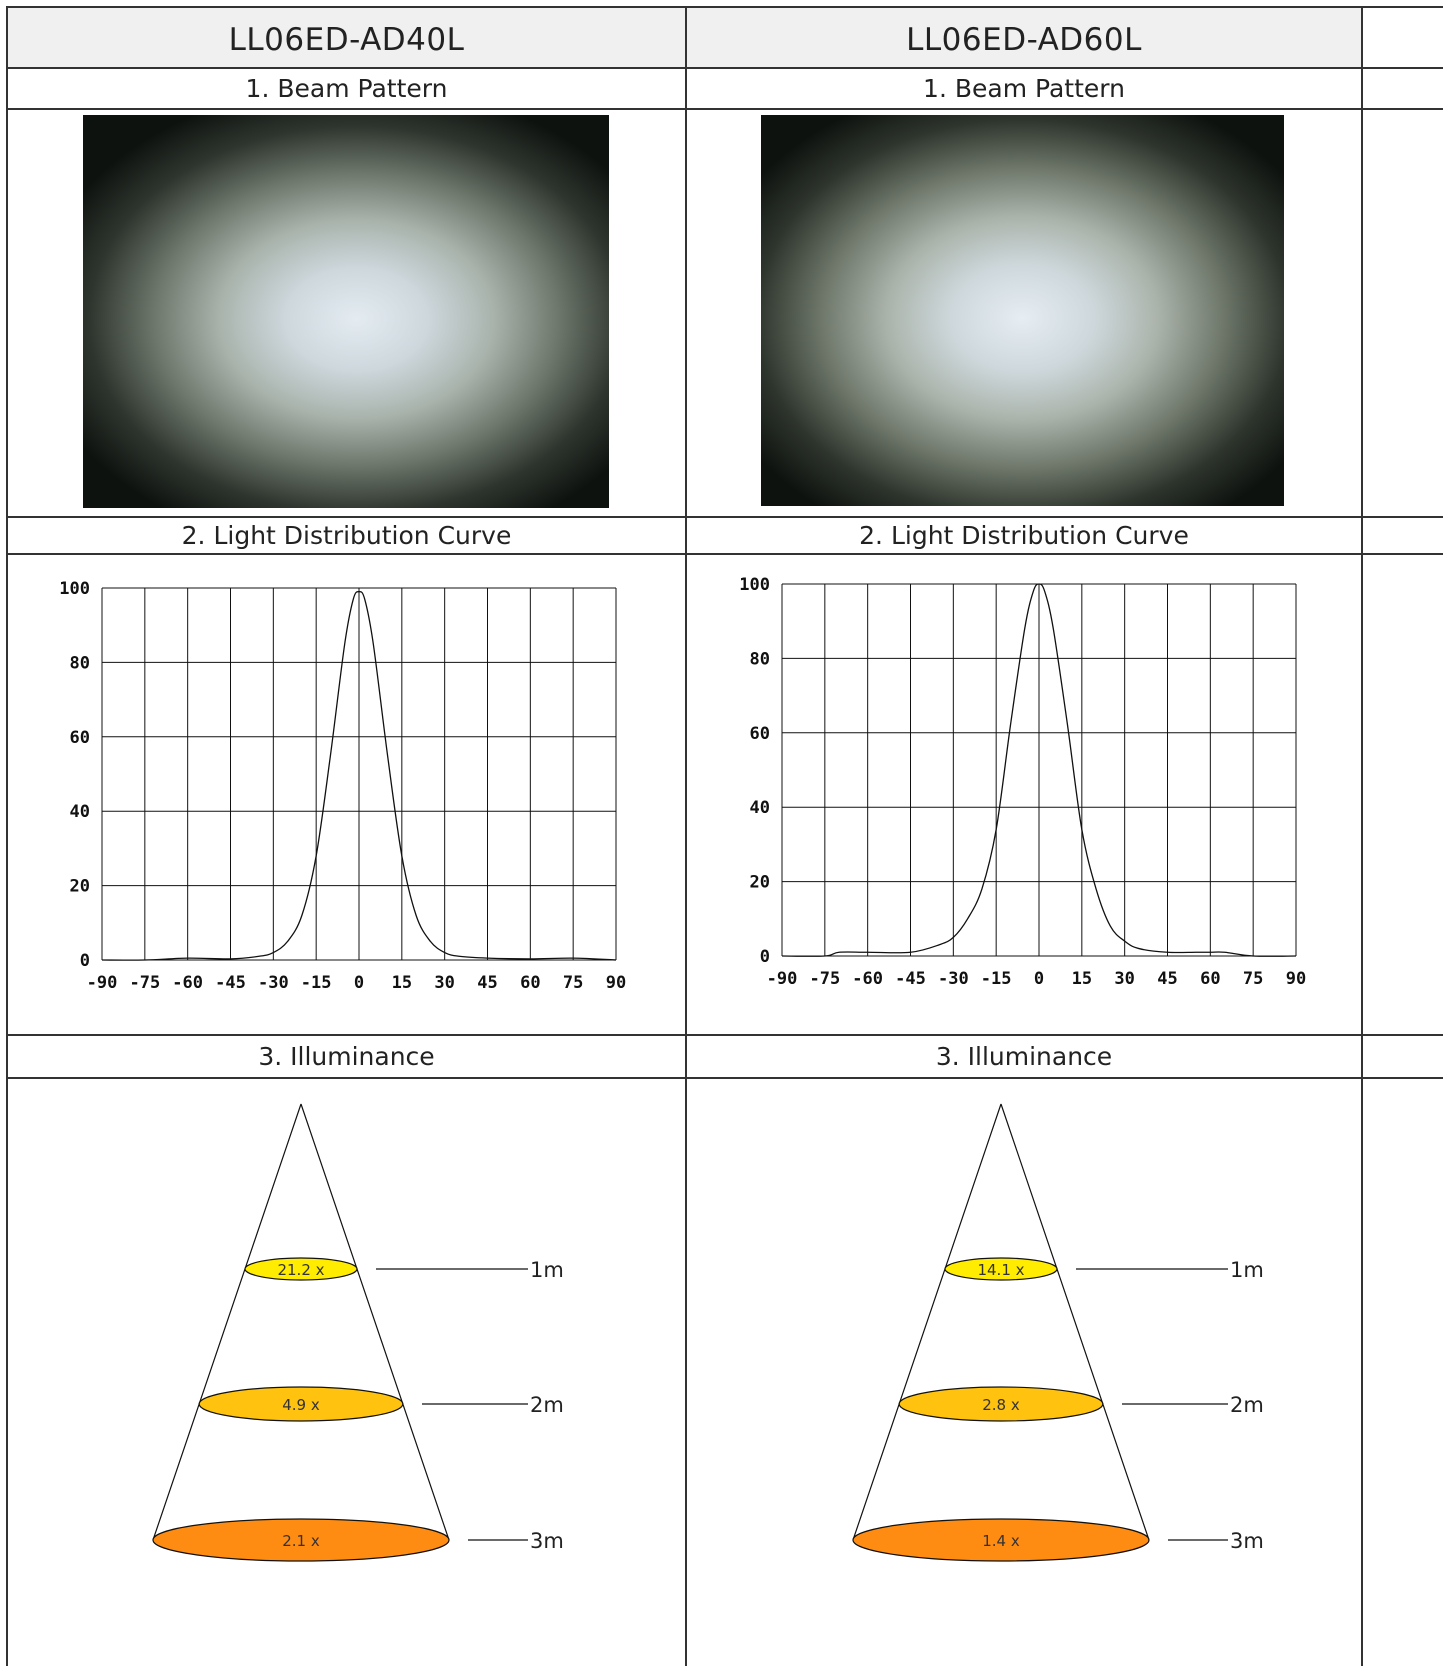 The image size is (1449, 1666). I want to click on table-border-left, so click(7, 836).